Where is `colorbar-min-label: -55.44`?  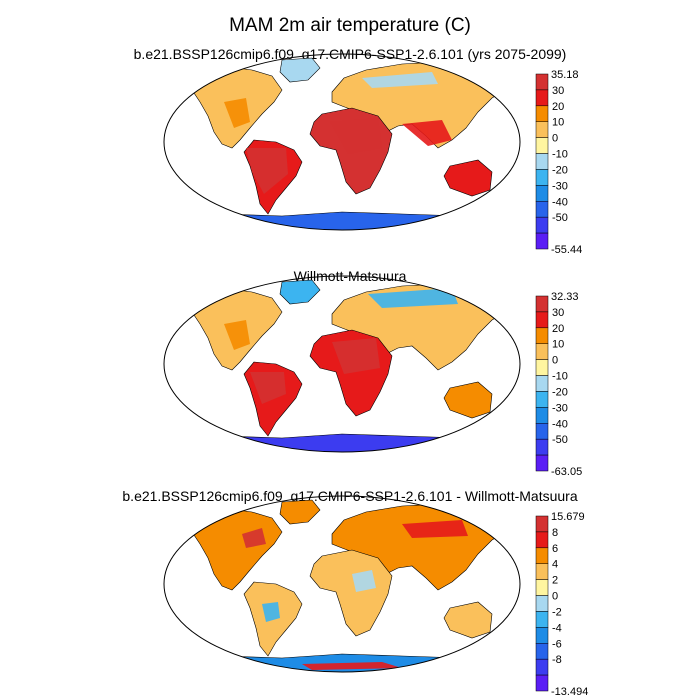
colorbar-min-label: -55.44 is located at coordinates (566, 250).